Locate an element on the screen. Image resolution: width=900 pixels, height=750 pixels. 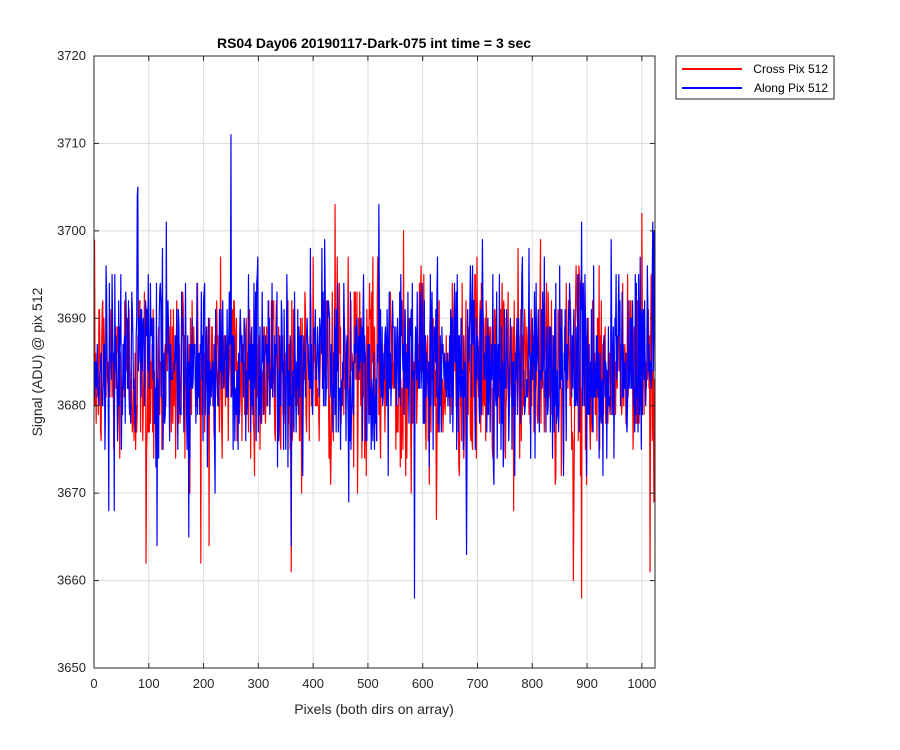
y-tick-label: 3680 is located at coordinates (71, 405).